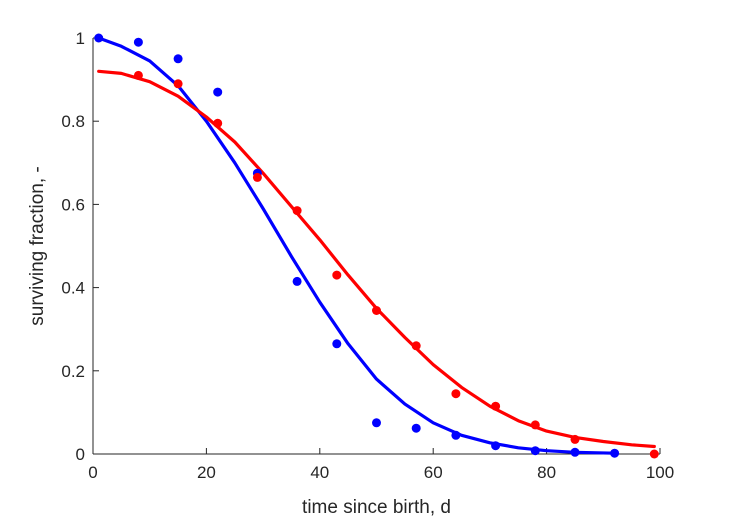 The width and height of the screenshot is (729, 521). I want to click on x-tick-label: 40, so click(319, 472).